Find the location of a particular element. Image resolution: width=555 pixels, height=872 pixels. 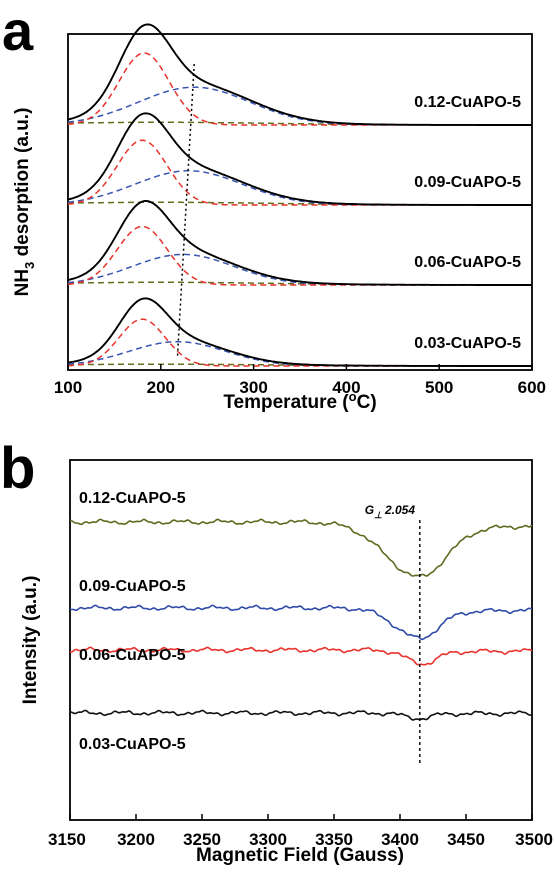

series-label-0-09-cuapo-5: 0.09-CuAPO-5 is located at coordinates (467, 182).